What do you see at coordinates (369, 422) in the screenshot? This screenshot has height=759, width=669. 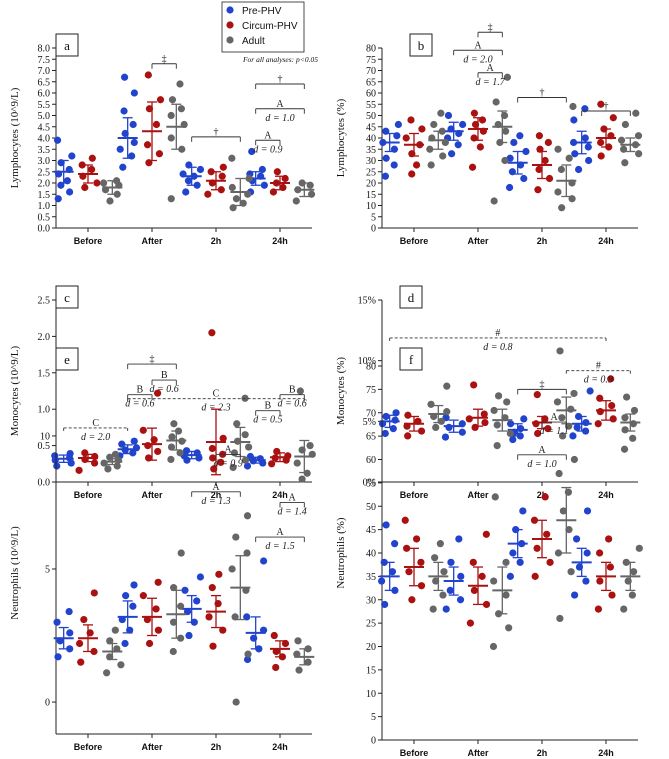 I see `y-tick-label: 5%` at bounding box center [369, 422].